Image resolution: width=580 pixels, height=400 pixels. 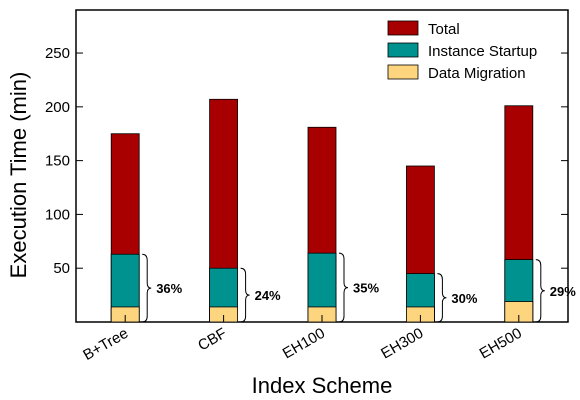 I want to click on legend: Total Instance Startup Data Migration, so click(x=462, y=51).